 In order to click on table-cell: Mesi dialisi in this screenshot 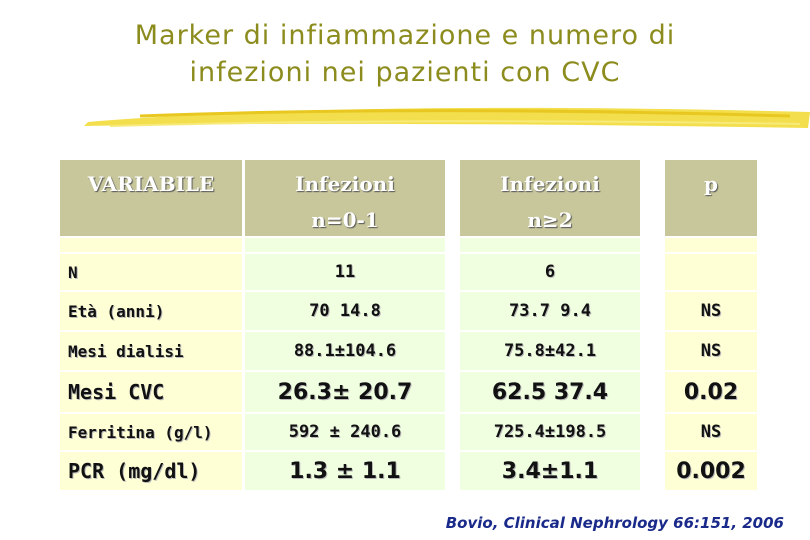, I will do `click(151, 351)`.